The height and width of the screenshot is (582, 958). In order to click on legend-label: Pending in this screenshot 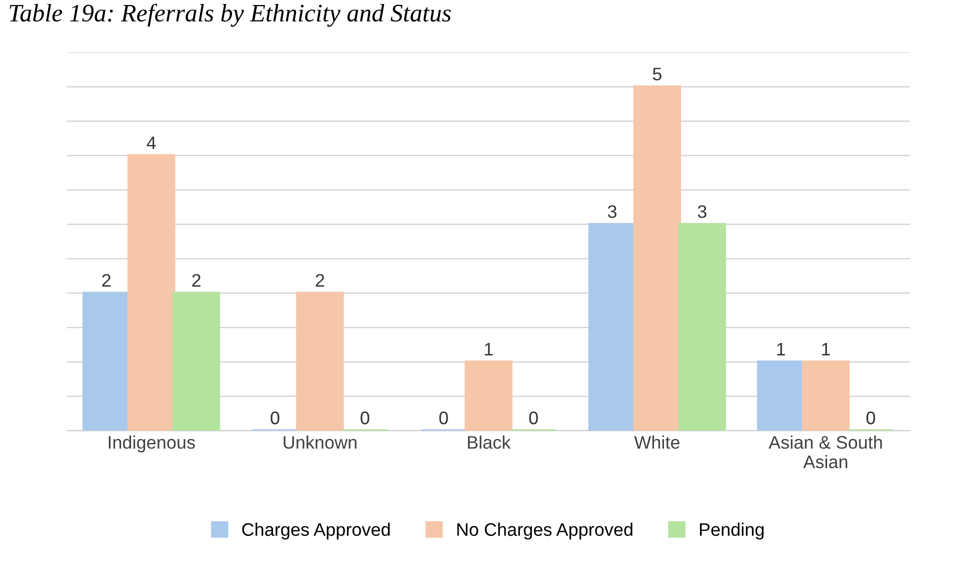, I will do `click(732, 531)`.